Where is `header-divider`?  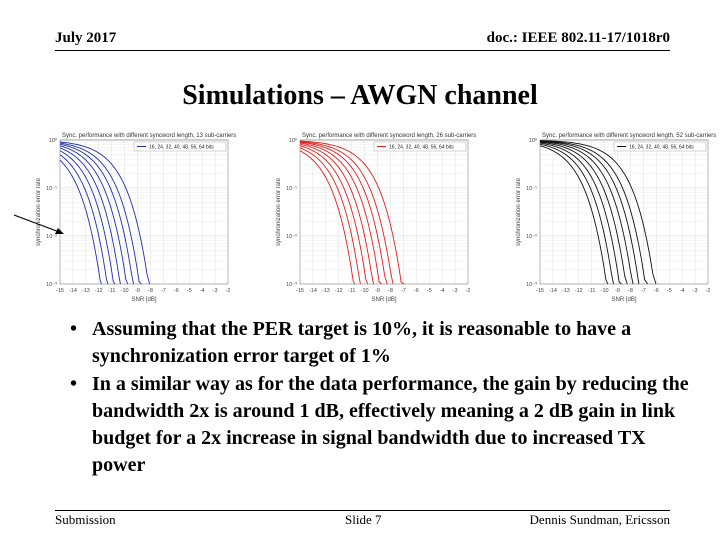
header-divider is located at coordinates (362, 50).